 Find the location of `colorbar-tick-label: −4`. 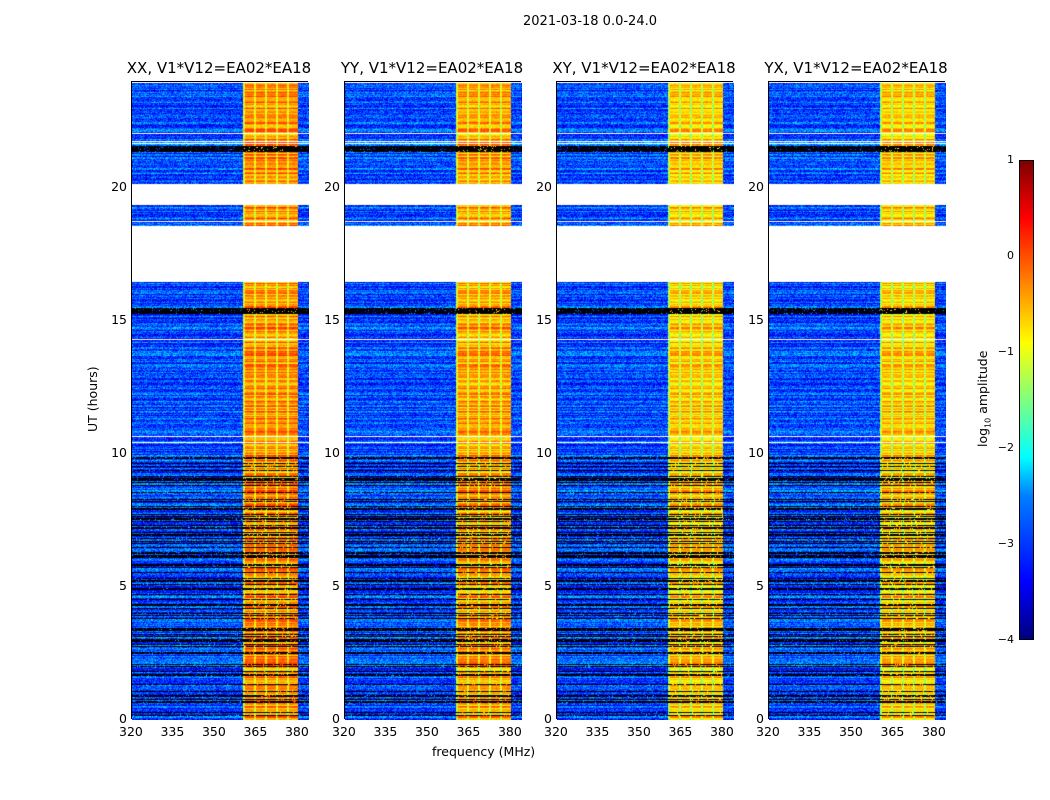

colorbar-tick-label: −4 is located at coordinates (1005, 639).